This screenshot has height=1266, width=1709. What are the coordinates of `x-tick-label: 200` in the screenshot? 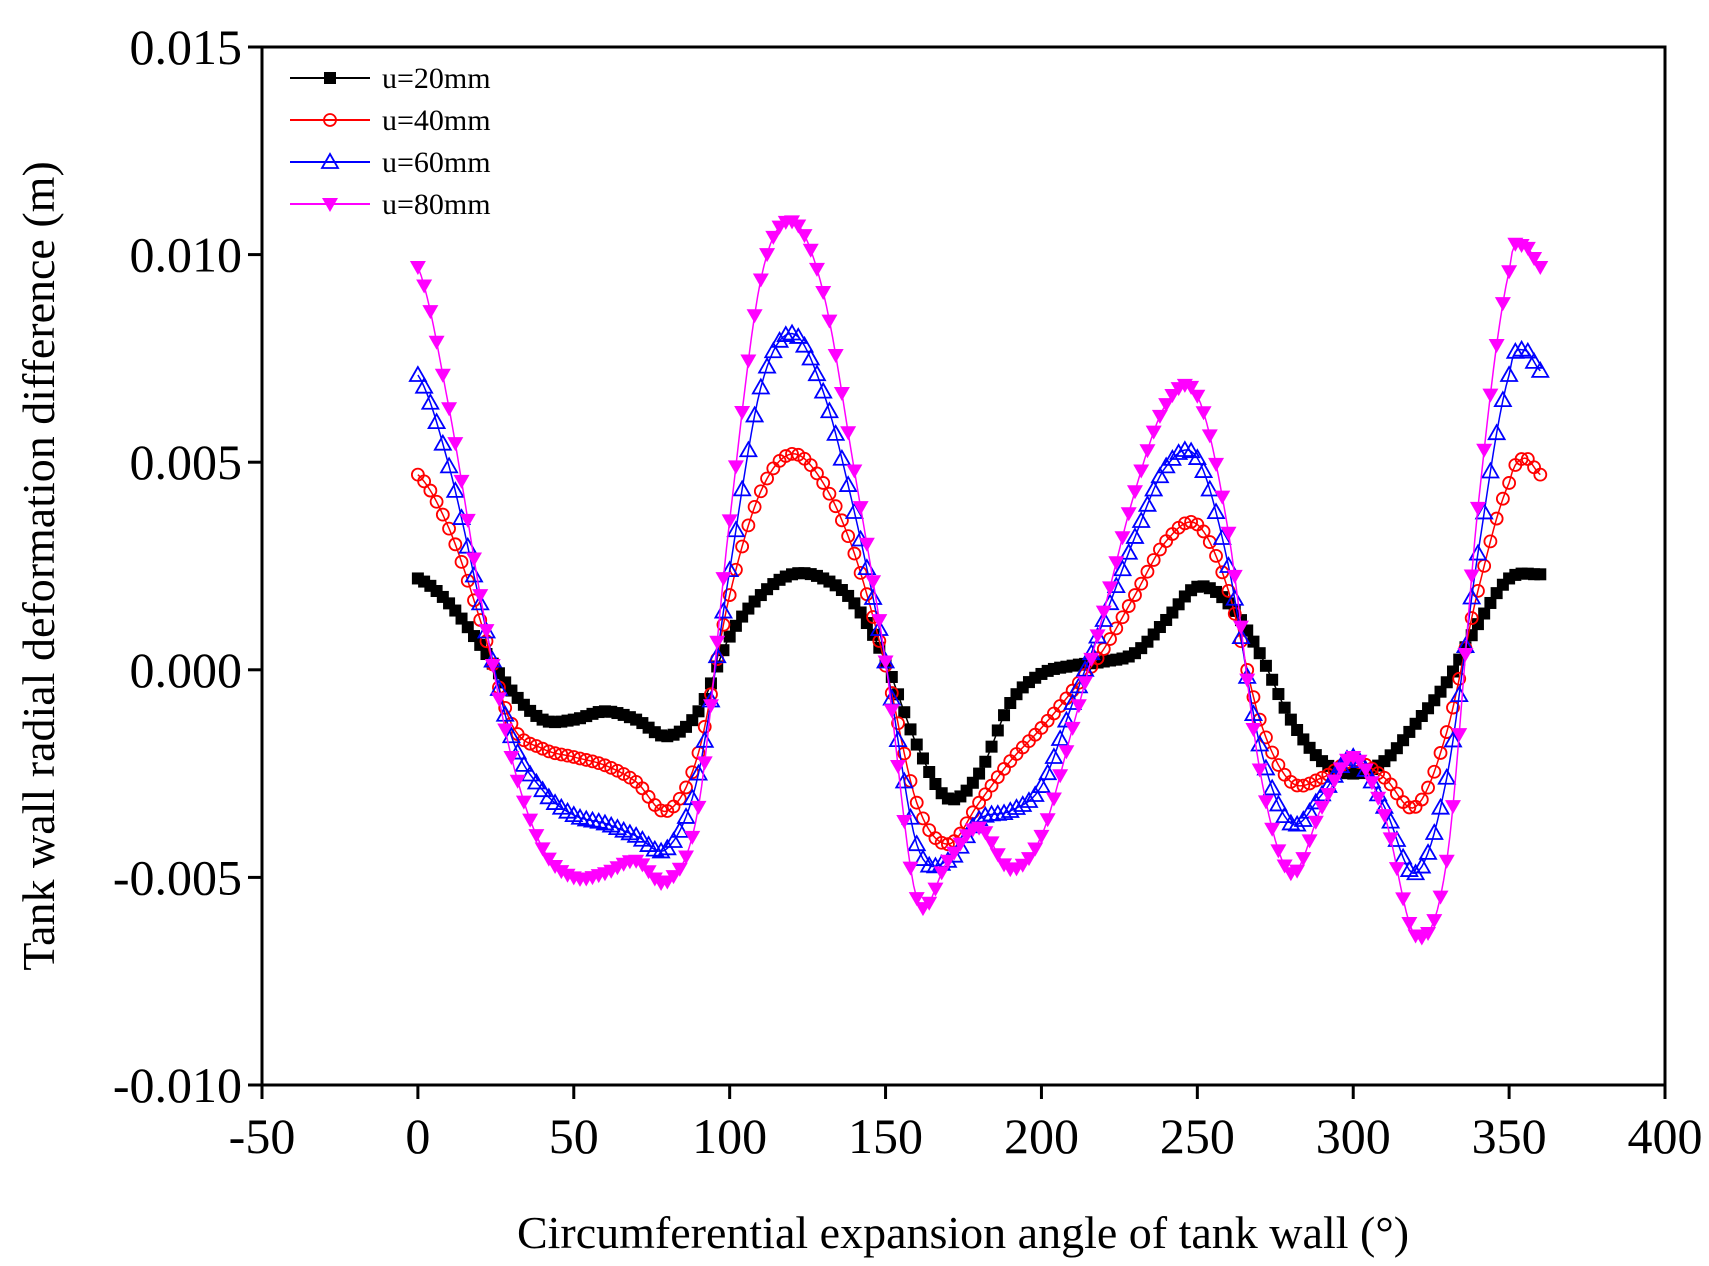 It's located at (1041, 1136).